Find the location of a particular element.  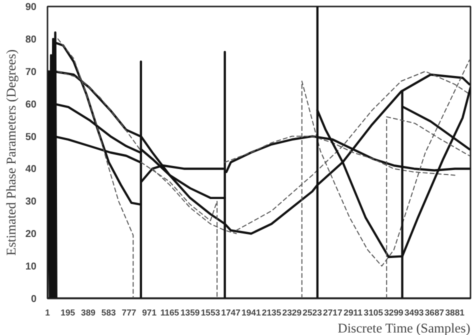

x-tick-label: 2329 is located at coordinates (292, 313).